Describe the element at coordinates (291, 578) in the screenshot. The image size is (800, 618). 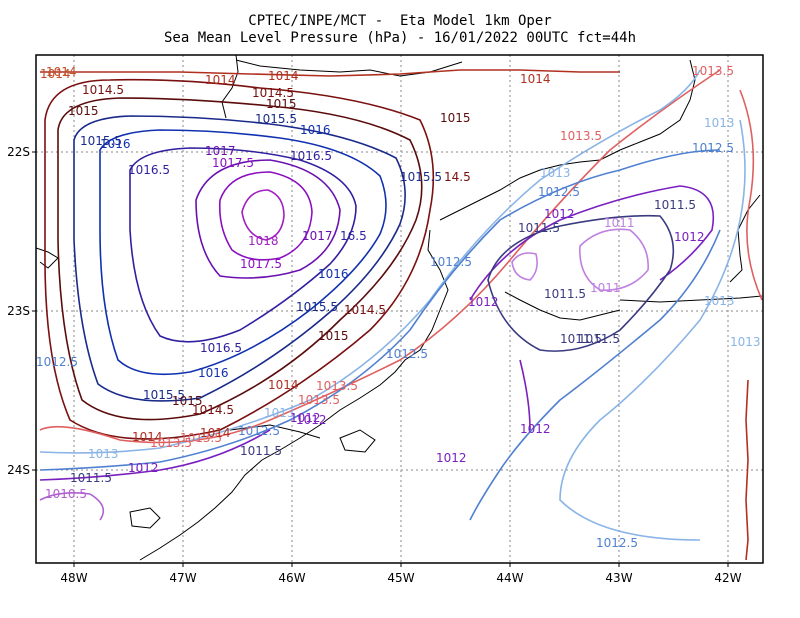
I see `x-tick-label: 46W` at that location.